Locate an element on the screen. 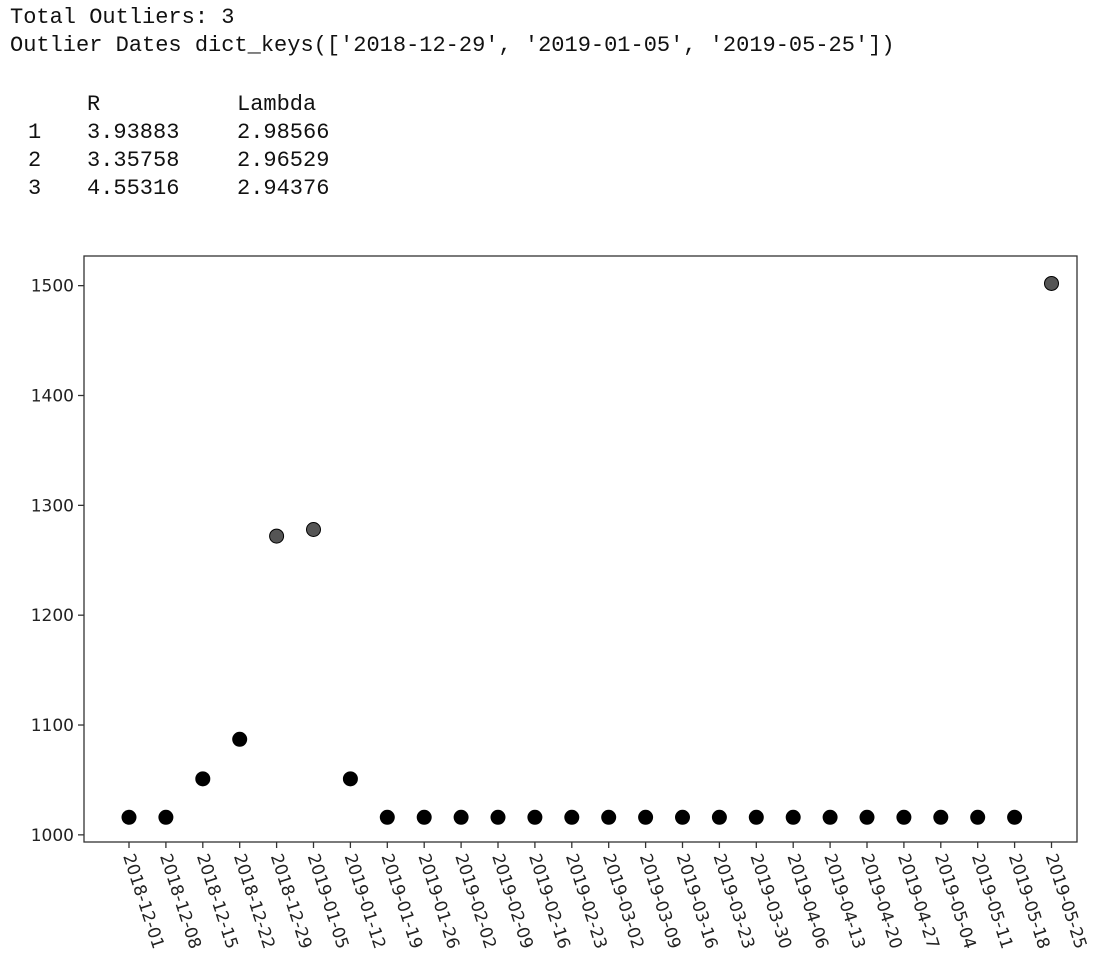 This screenshot has height=972, width=1114. table-cell-r: 4.55316 is located at coordinates (133, 188).